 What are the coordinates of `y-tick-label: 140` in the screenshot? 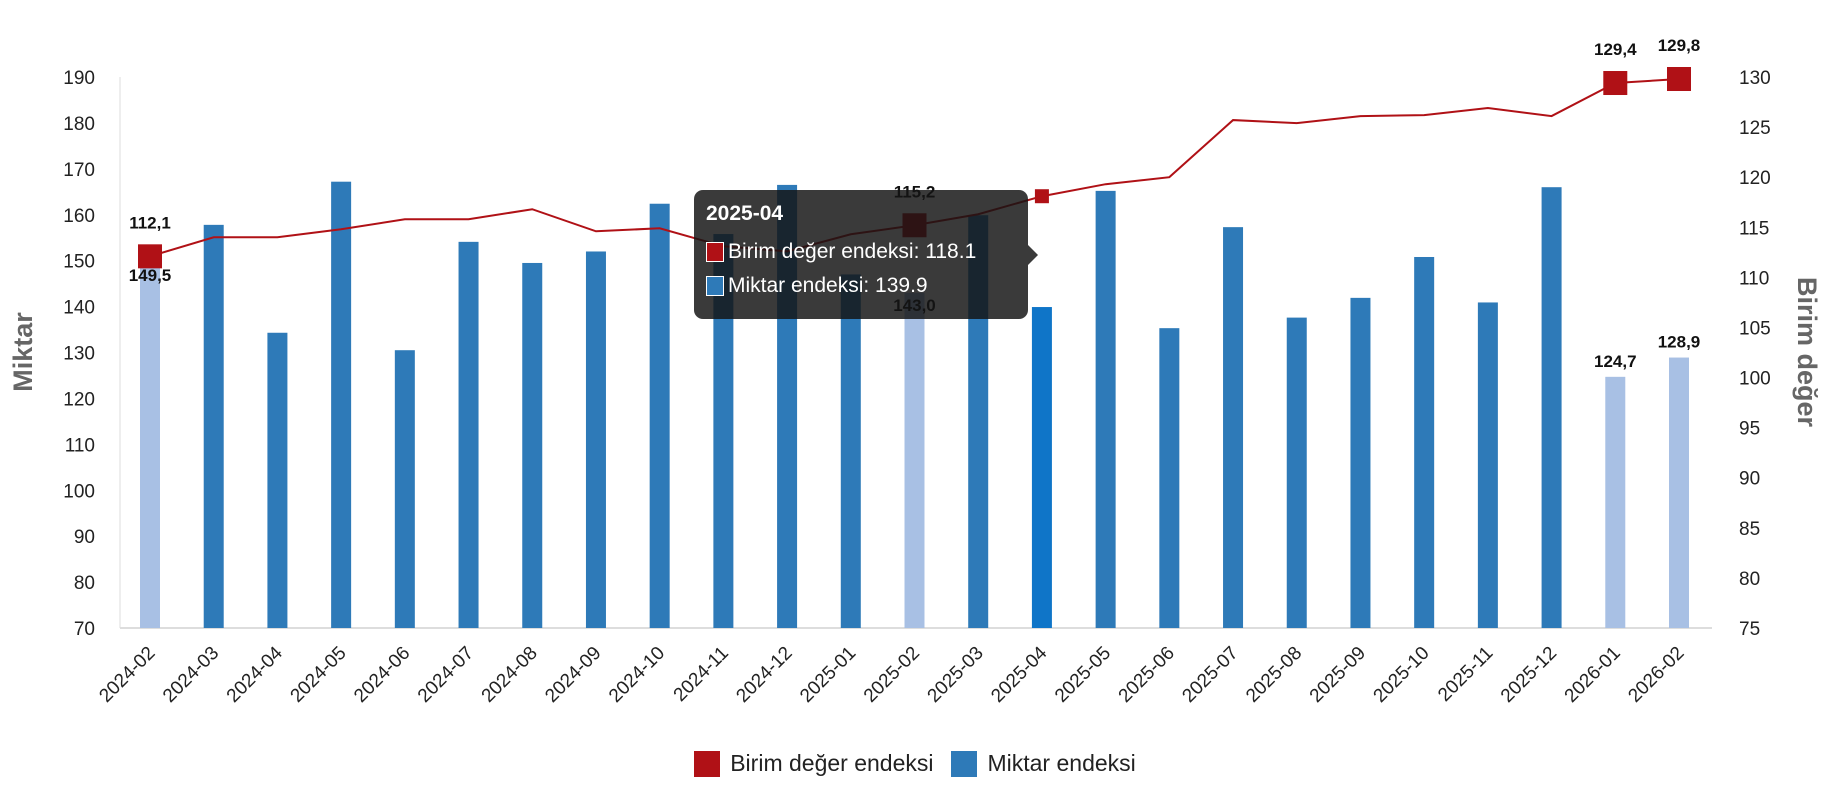 It's located at (79, 308).